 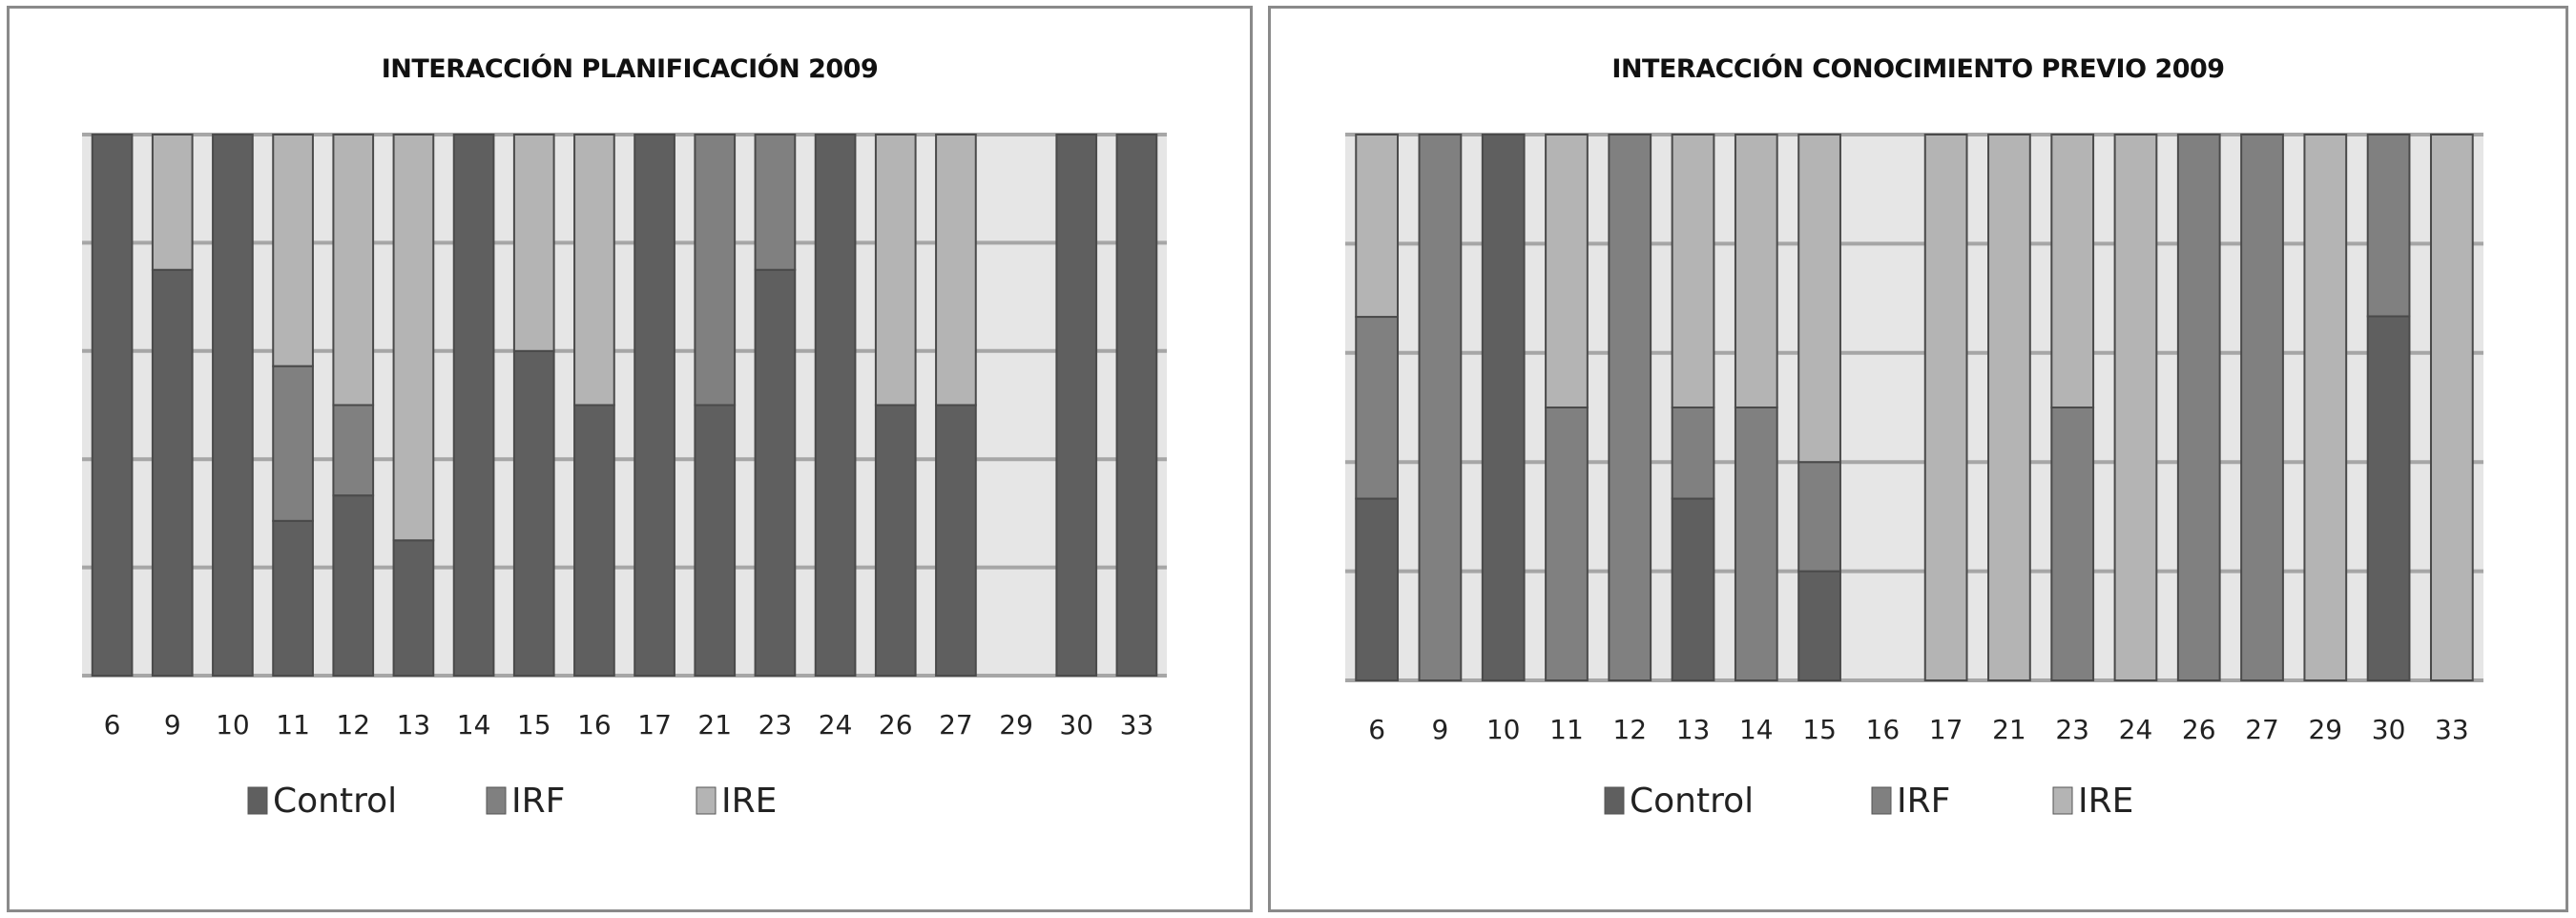 I want to click on x-tick-label: 23, so click(x=775, y=725).